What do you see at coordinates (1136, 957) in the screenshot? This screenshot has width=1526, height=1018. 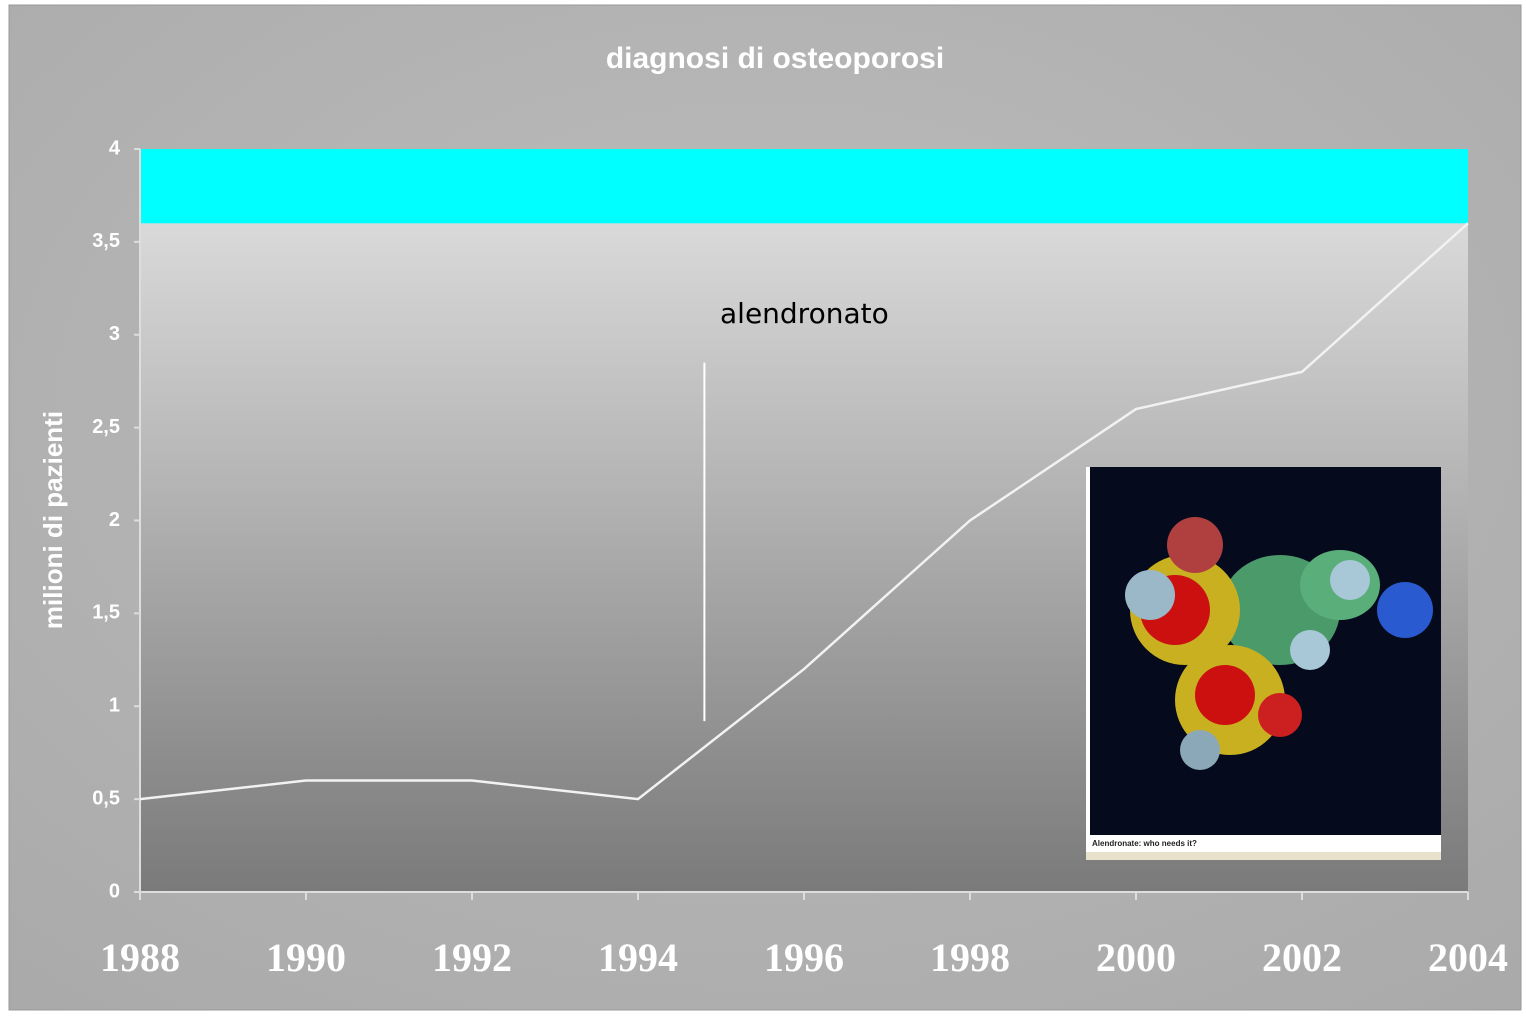 I see `x-tick-label: 2000` at bounding box center [1136, 957].